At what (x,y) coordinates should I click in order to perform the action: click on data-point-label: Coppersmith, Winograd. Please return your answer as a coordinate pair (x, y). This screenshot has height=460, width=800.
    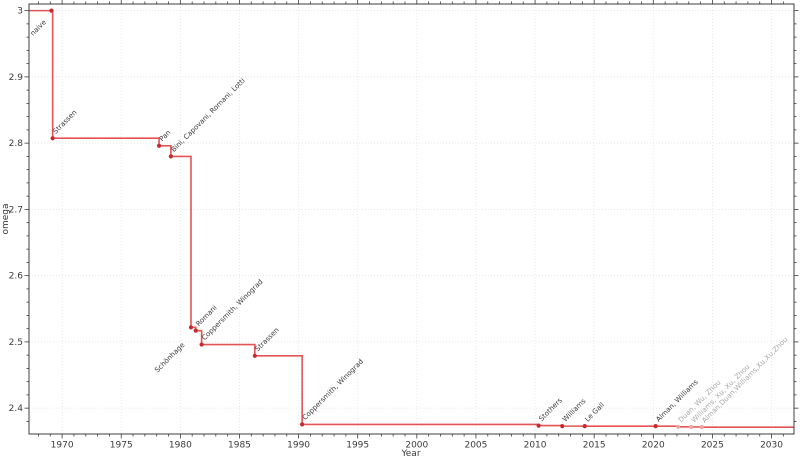
    Looking at the image, I should click on (333, 390).